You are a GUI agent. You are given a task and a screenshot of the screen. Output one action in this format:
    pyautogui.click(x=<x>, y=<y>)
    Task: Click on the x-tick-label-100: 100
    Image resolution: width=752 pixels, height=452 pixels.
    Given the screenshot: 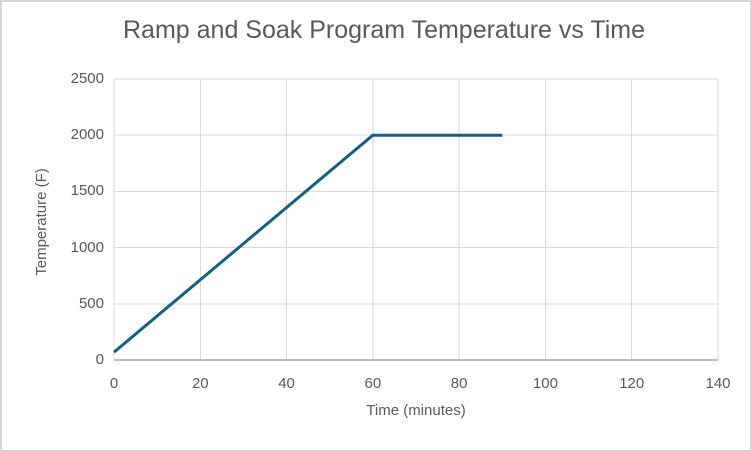 What is the action you would take?
    pyautogui.click(x=545, y=383)
    